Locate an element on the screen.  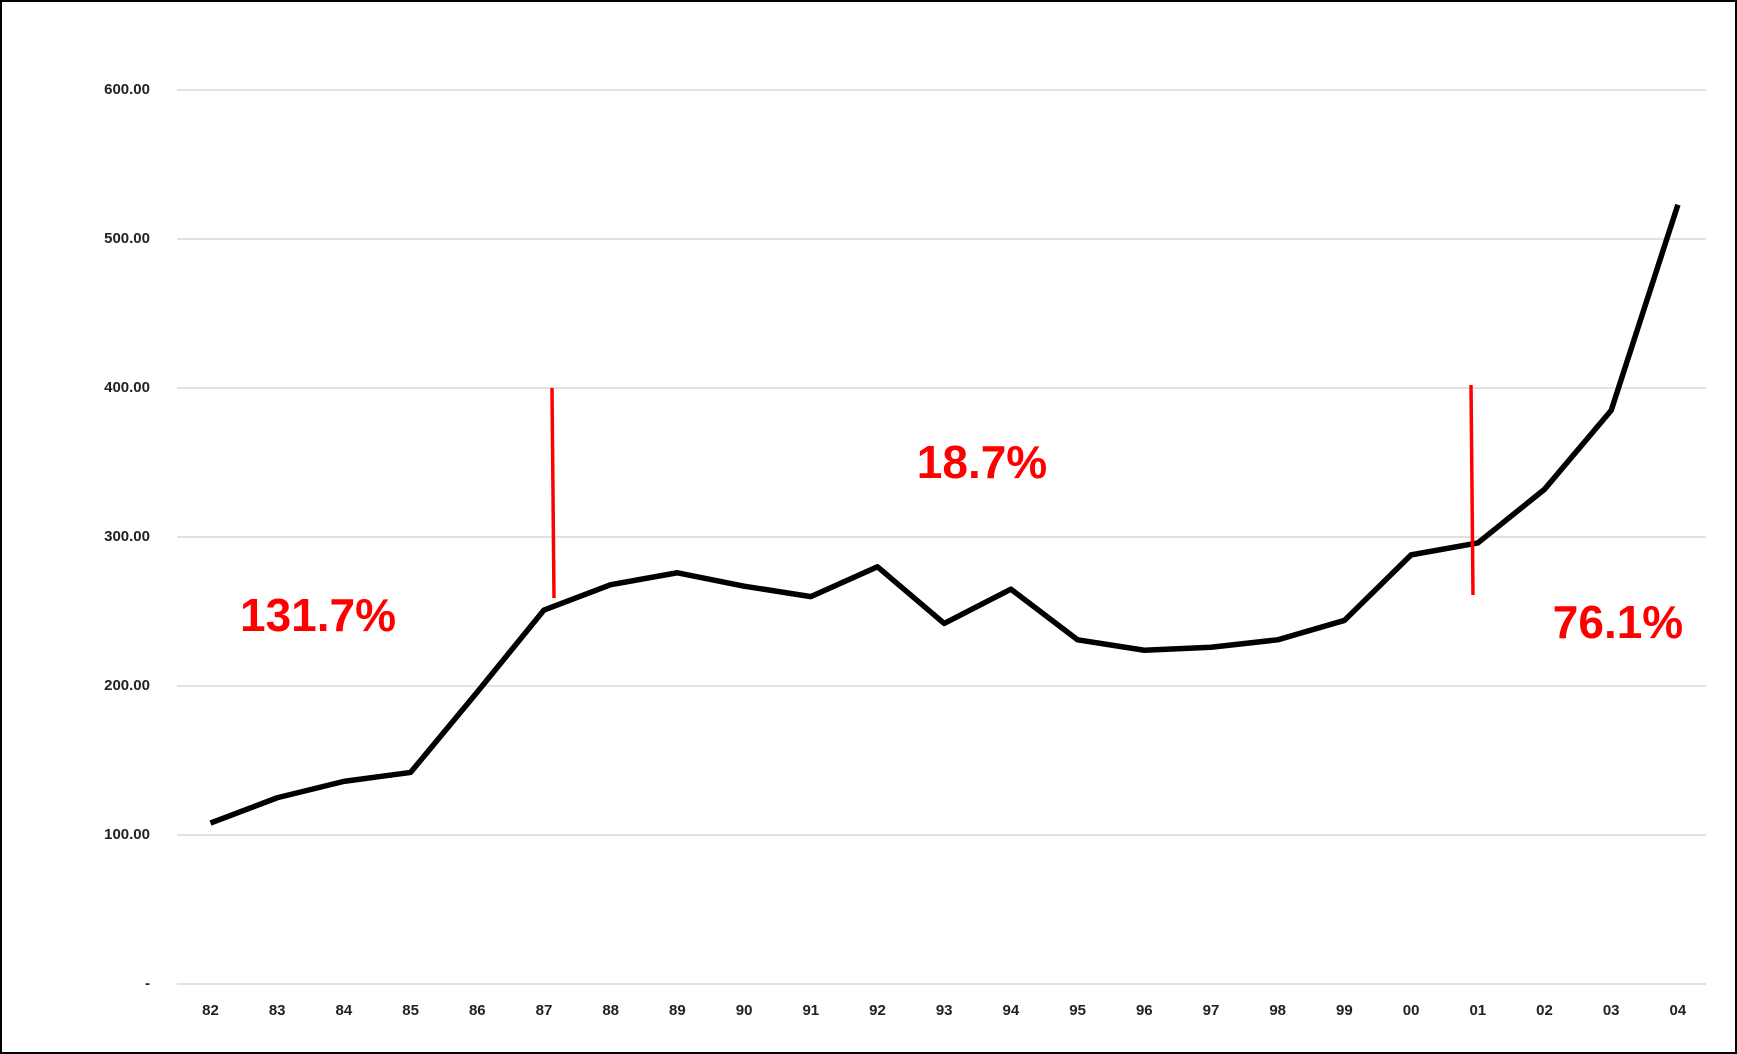
x-tick-label: 02 is located at coordinates (1544, 1010).